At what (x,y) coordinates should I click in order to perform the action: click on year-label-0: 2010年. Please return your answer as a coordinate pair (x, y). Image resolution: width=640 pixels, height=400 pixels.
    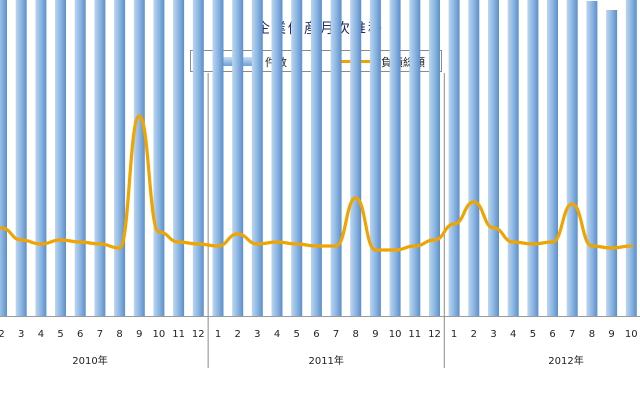
    Looking at the image, I should click on (89, 360).